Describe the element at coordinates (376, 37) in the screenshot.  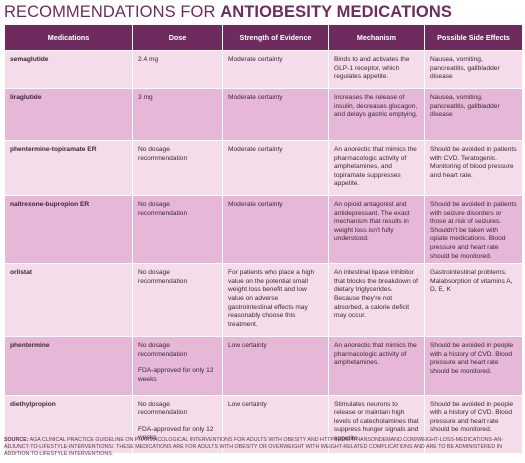
I see `column-header: Mechanism` at that location.